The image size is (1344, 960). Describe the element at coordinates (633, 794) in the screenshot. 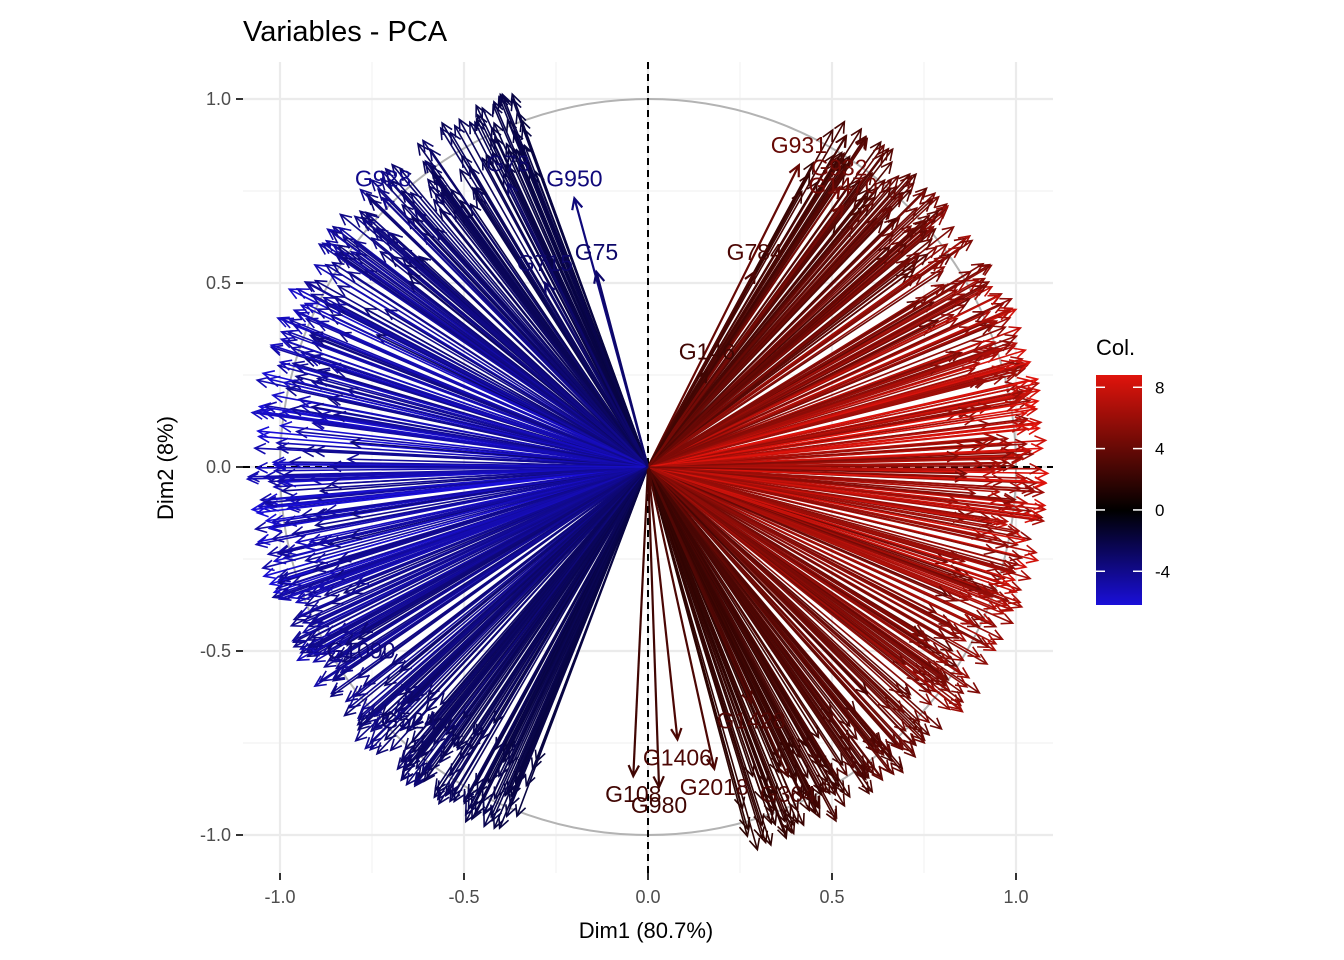

I see `variable-label: G108` at that location.